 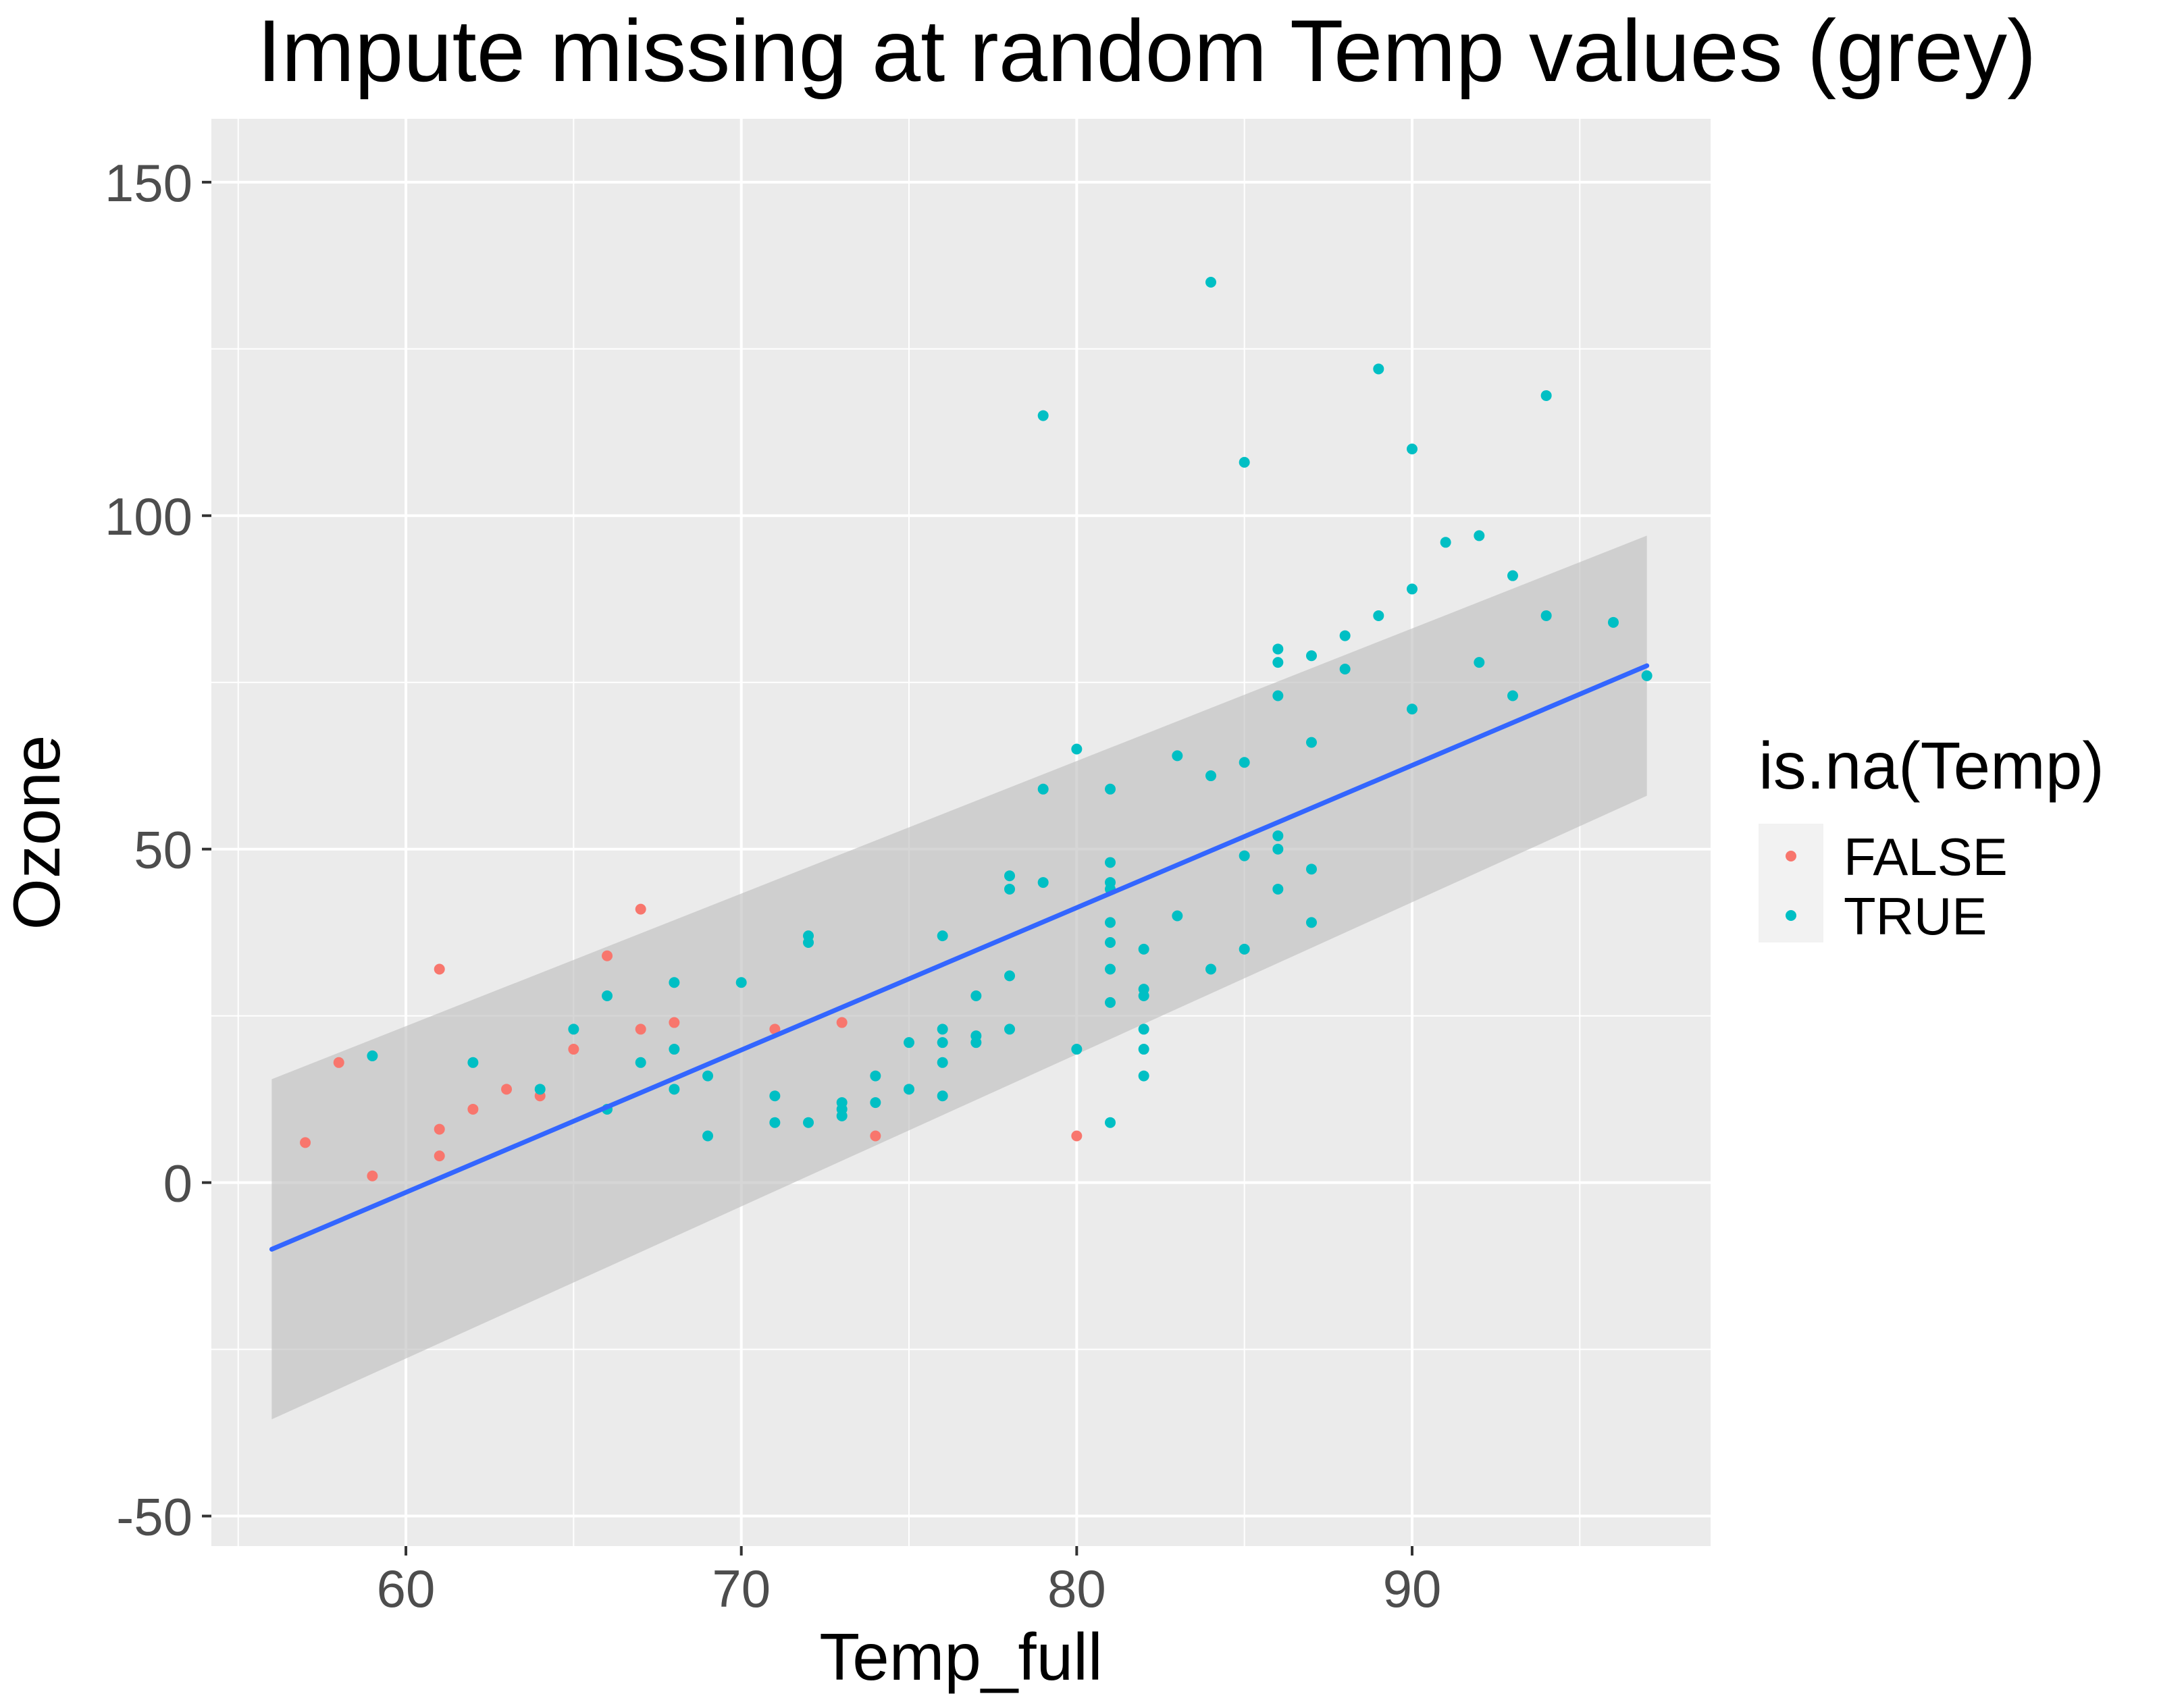 I want to click on y-tick-label: 100, so click(x=148, y=516).